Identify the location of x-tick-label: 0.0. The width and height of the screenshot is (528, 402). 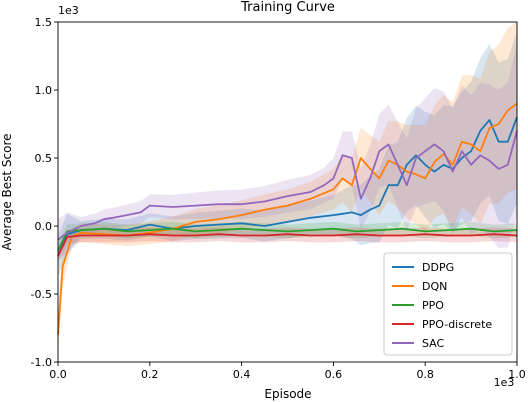
(58, 374).